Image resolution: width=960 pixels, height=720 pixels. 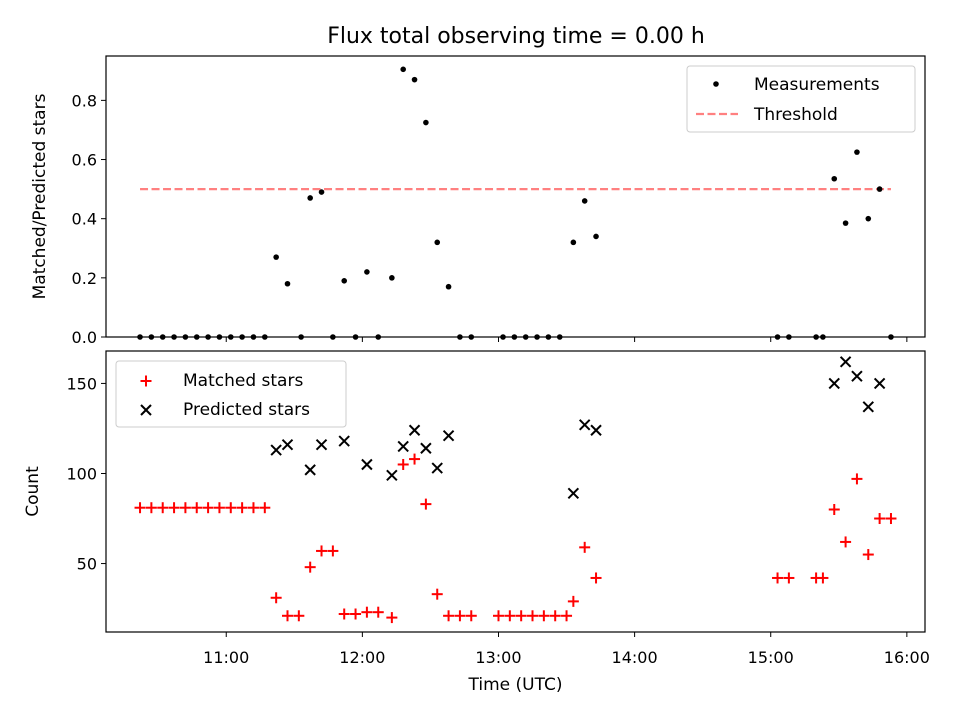 I want to click on bottom-xtick-label: 14:00, so click(x=635, y=657).